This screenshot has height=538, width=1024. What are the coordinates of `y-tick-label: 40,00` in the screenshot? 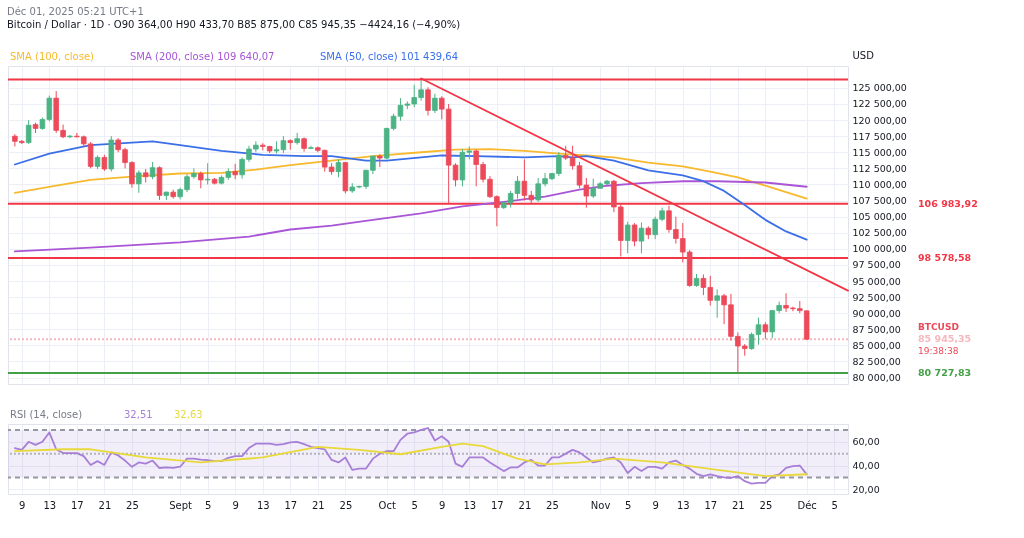 It's located at (866, 466).